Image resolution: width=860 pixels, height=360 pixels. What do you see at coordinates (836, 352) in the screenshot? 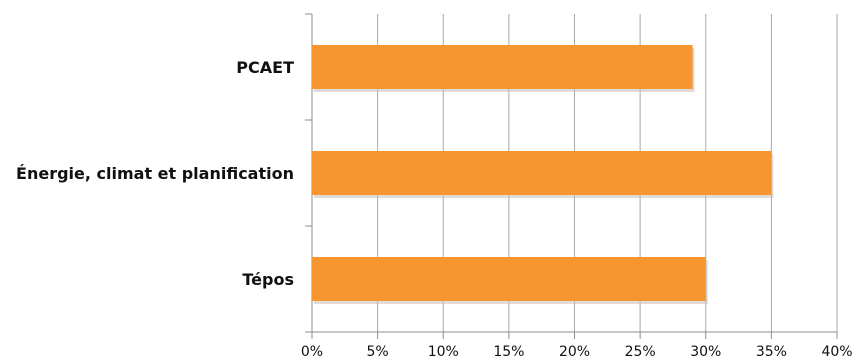
I see `x-tick-label-8: 40%` at bounding box center [836, 352].